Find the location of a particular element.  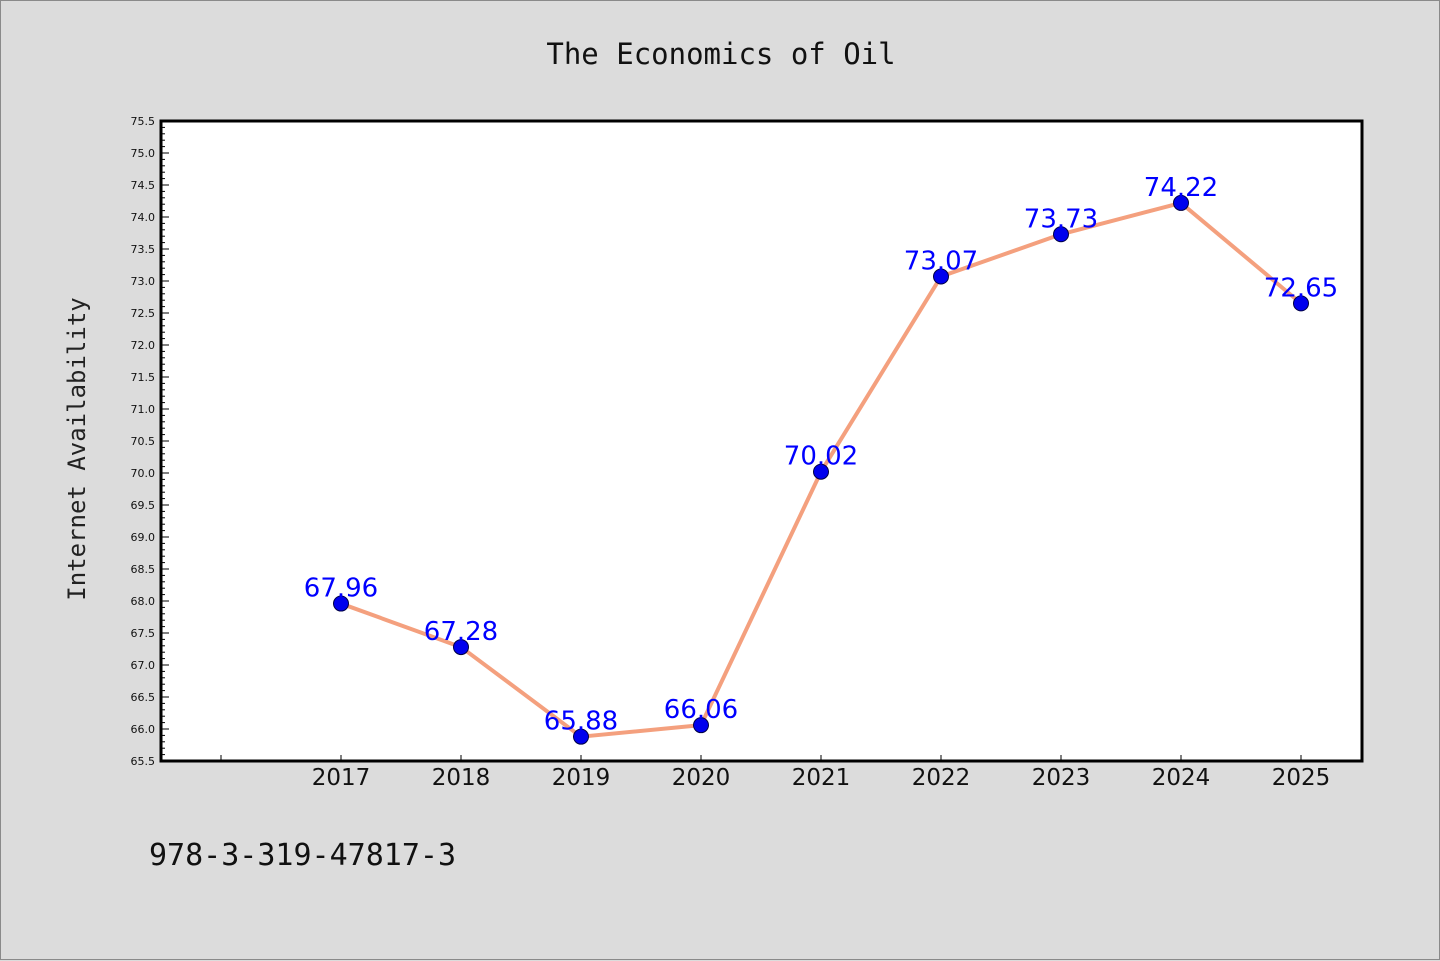

x-tick-label: 2020 is located at coordinates (701, 778).